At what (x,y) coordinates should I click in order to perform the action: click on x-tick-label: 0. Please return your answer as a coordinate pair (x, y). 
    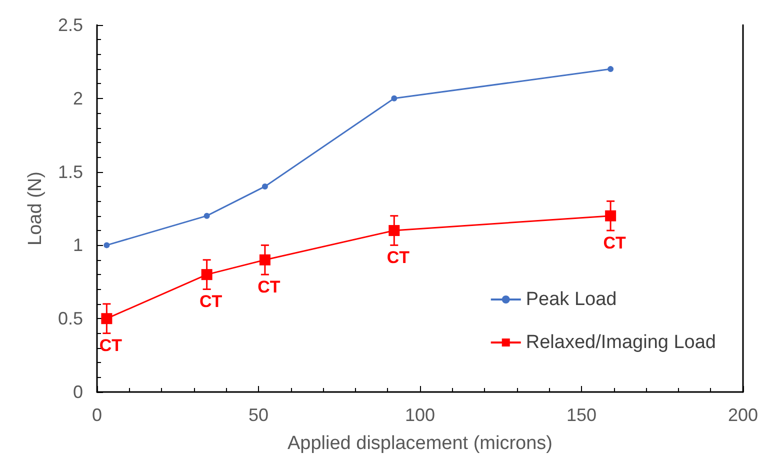
    Looking at the image, I should click on (97, 415).